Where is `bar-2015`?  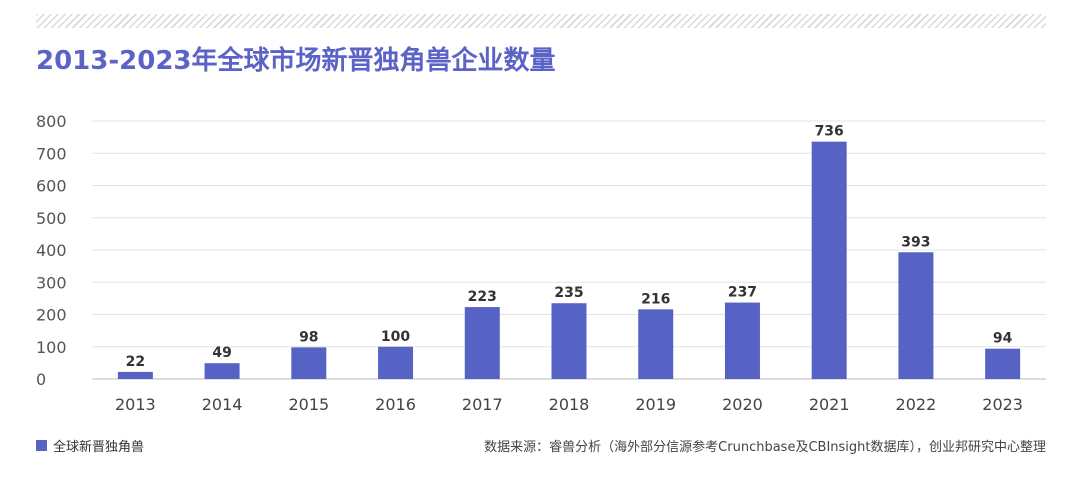
bar-2015 is located at coordinates (309, 363).